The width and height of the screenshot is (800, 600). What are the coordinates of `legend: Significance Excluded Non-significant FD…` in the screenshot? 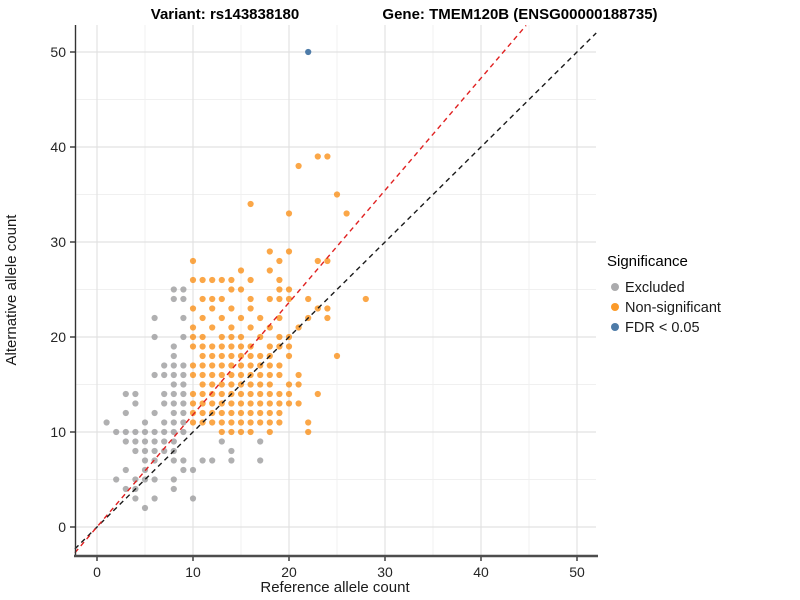 It's located at (664, 294).